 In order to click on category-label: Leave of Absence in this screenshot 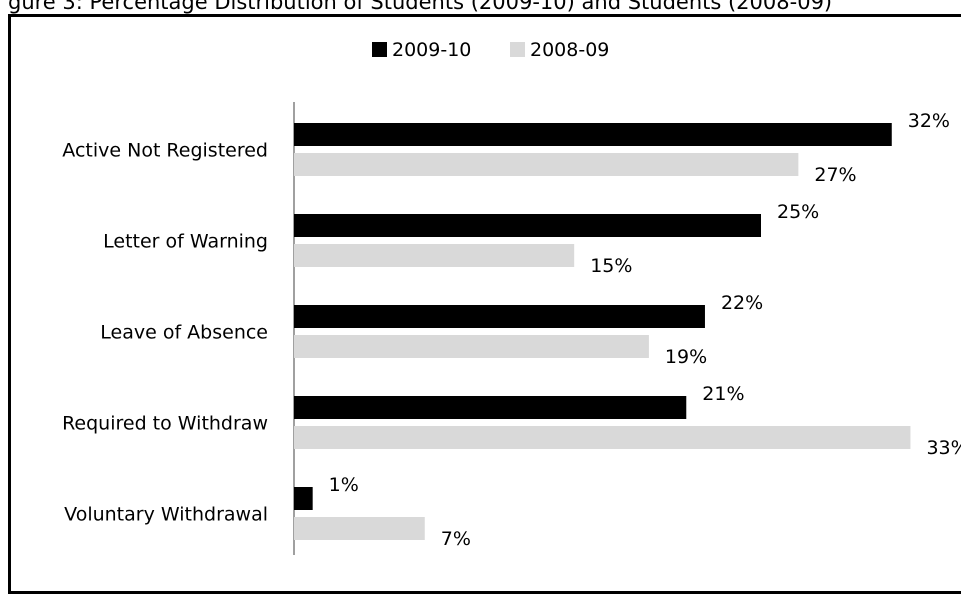, I will do `click(184, 333)`.